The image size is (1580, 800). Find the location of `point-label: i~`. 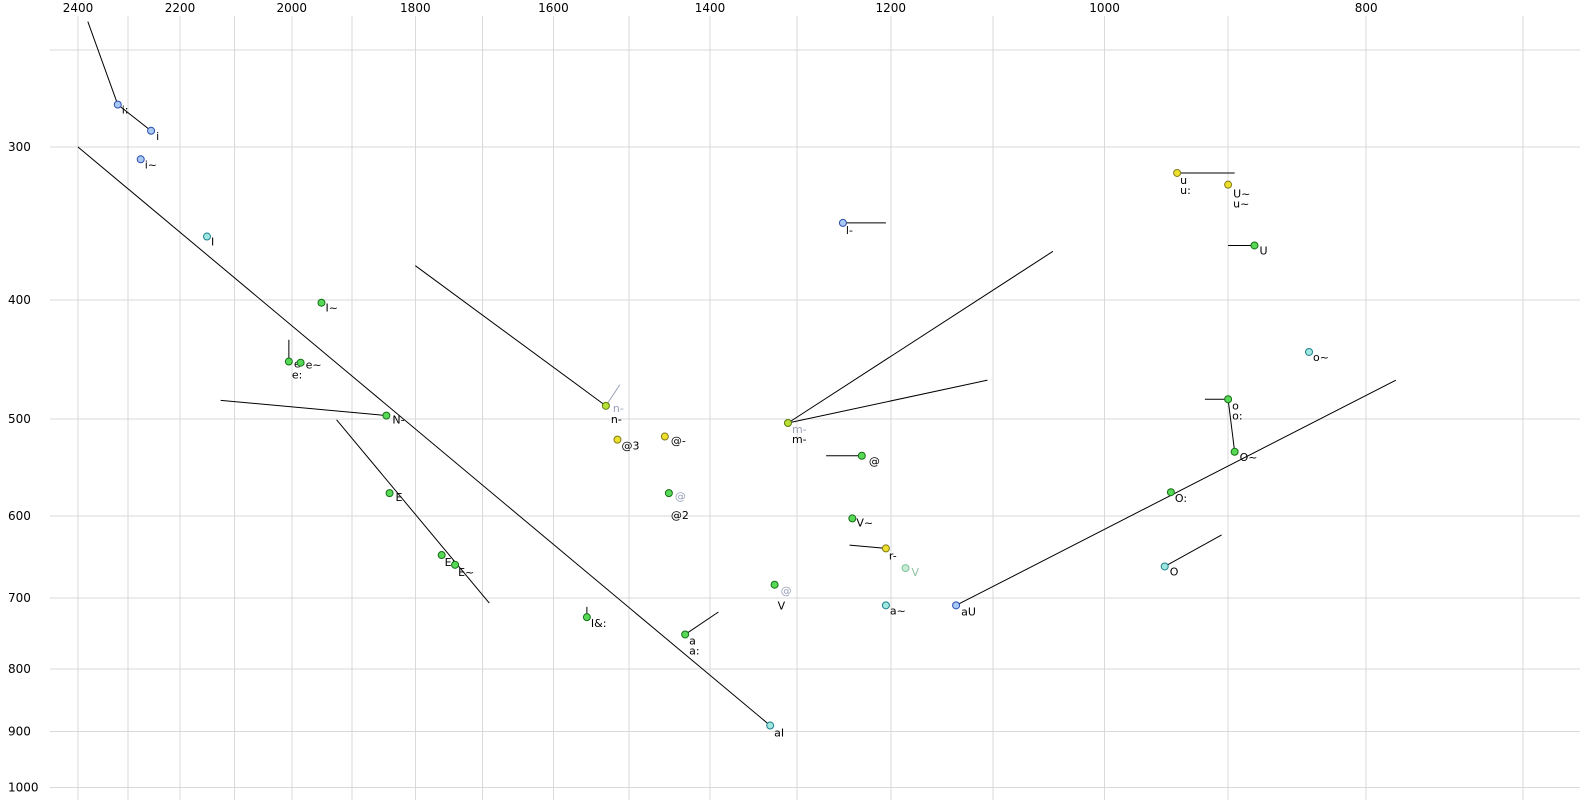

point-label: i~ is located at coordinates (151, 164).